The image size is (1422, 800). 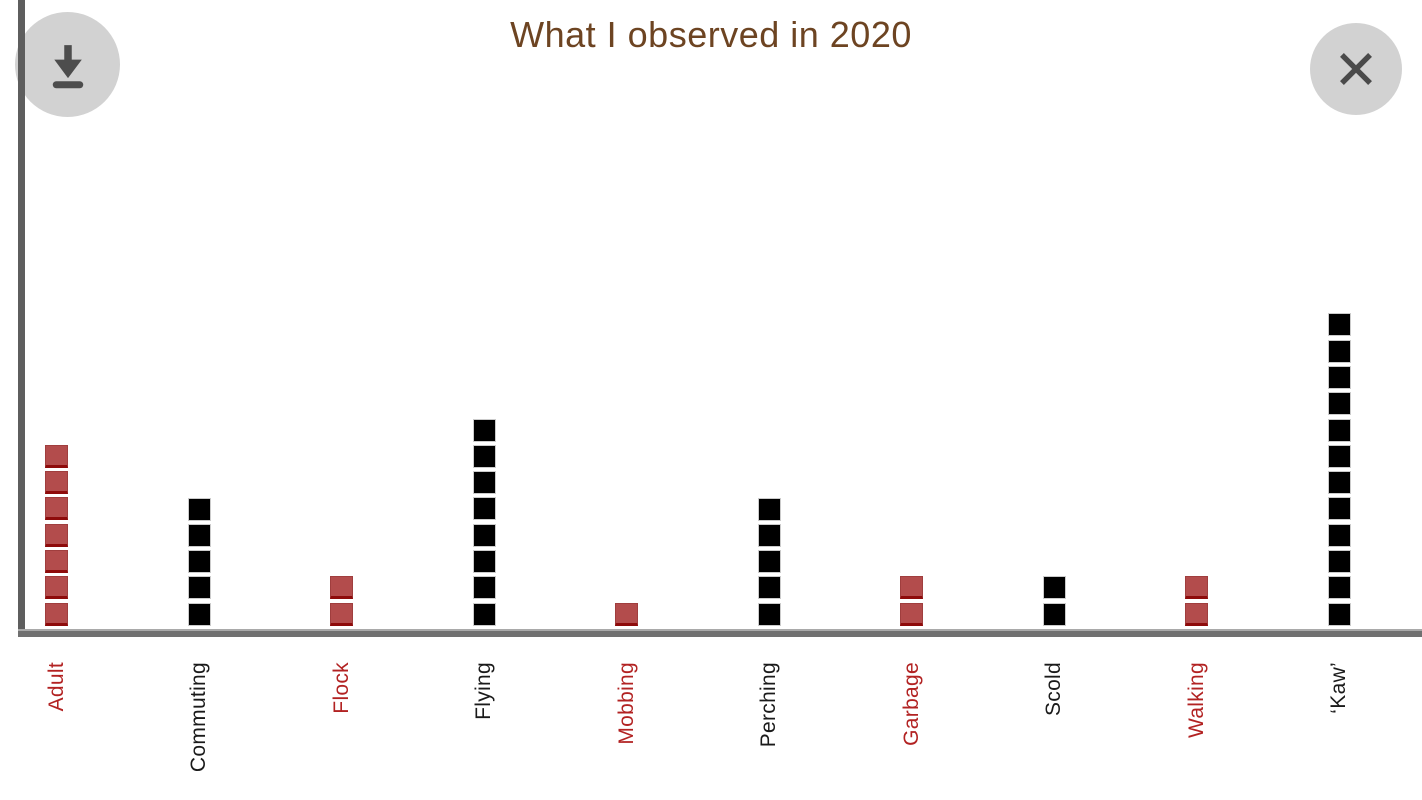 I want to click on x-axis-label-text: Flying, so click(x=484, y=691).